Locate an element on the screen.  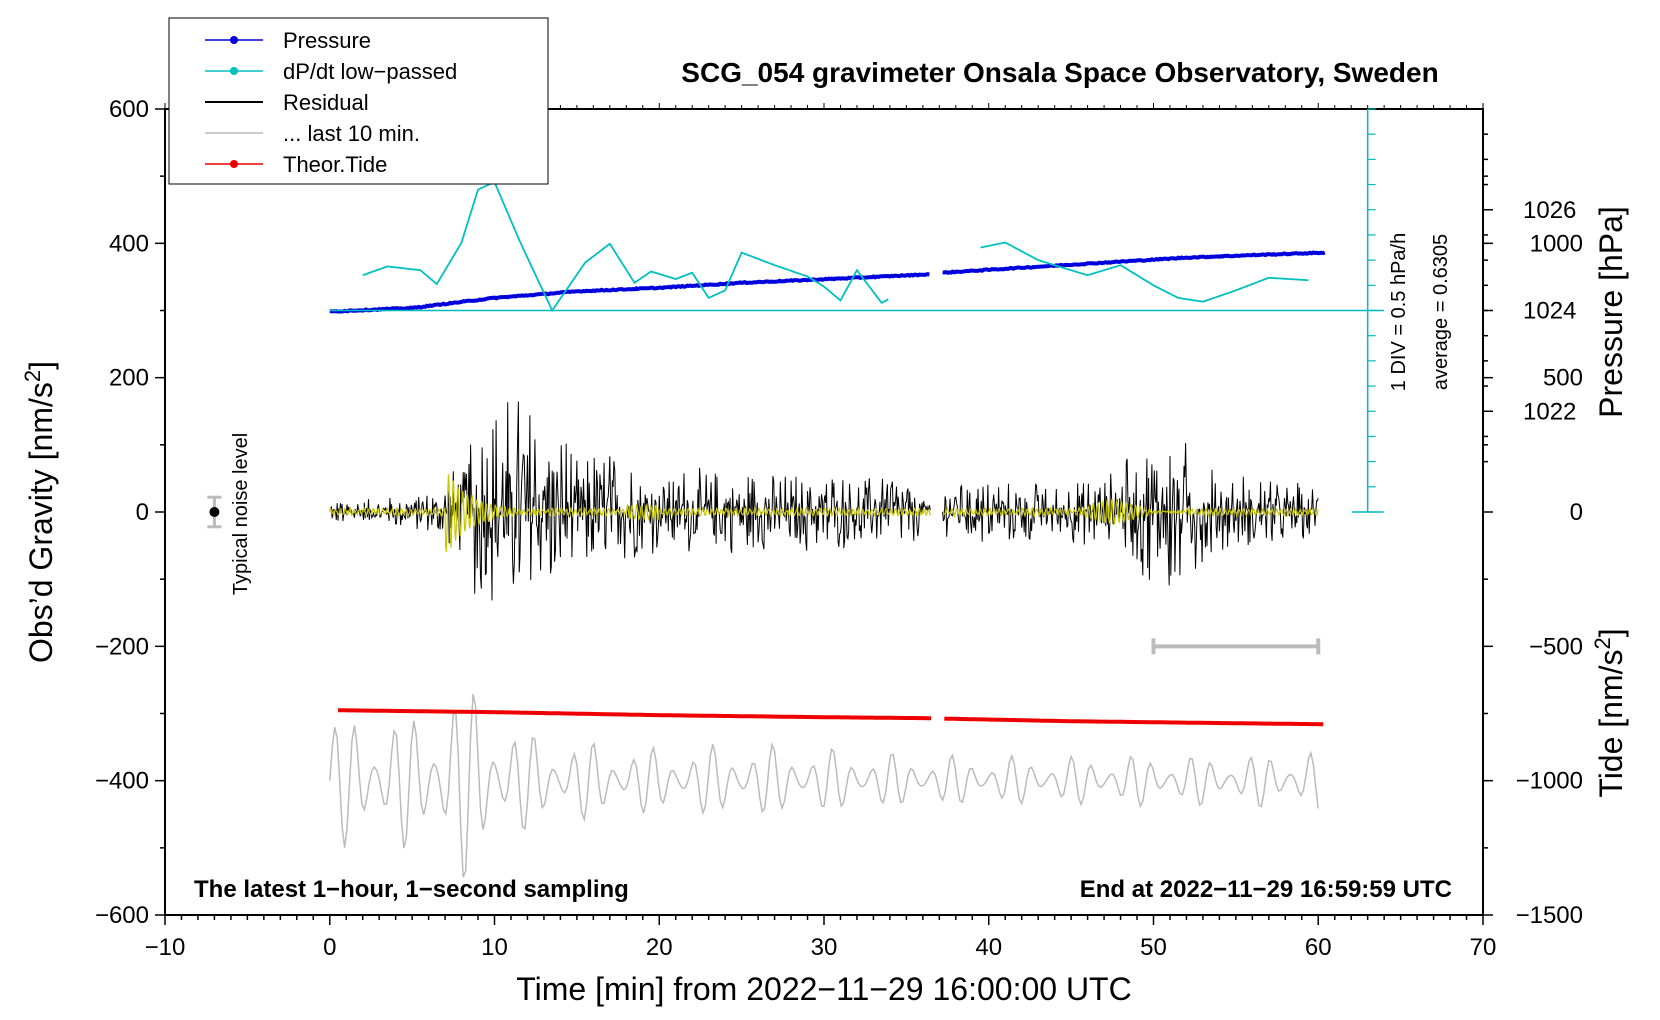
x-tick-label: 30 is located at coordinates (824, 947).